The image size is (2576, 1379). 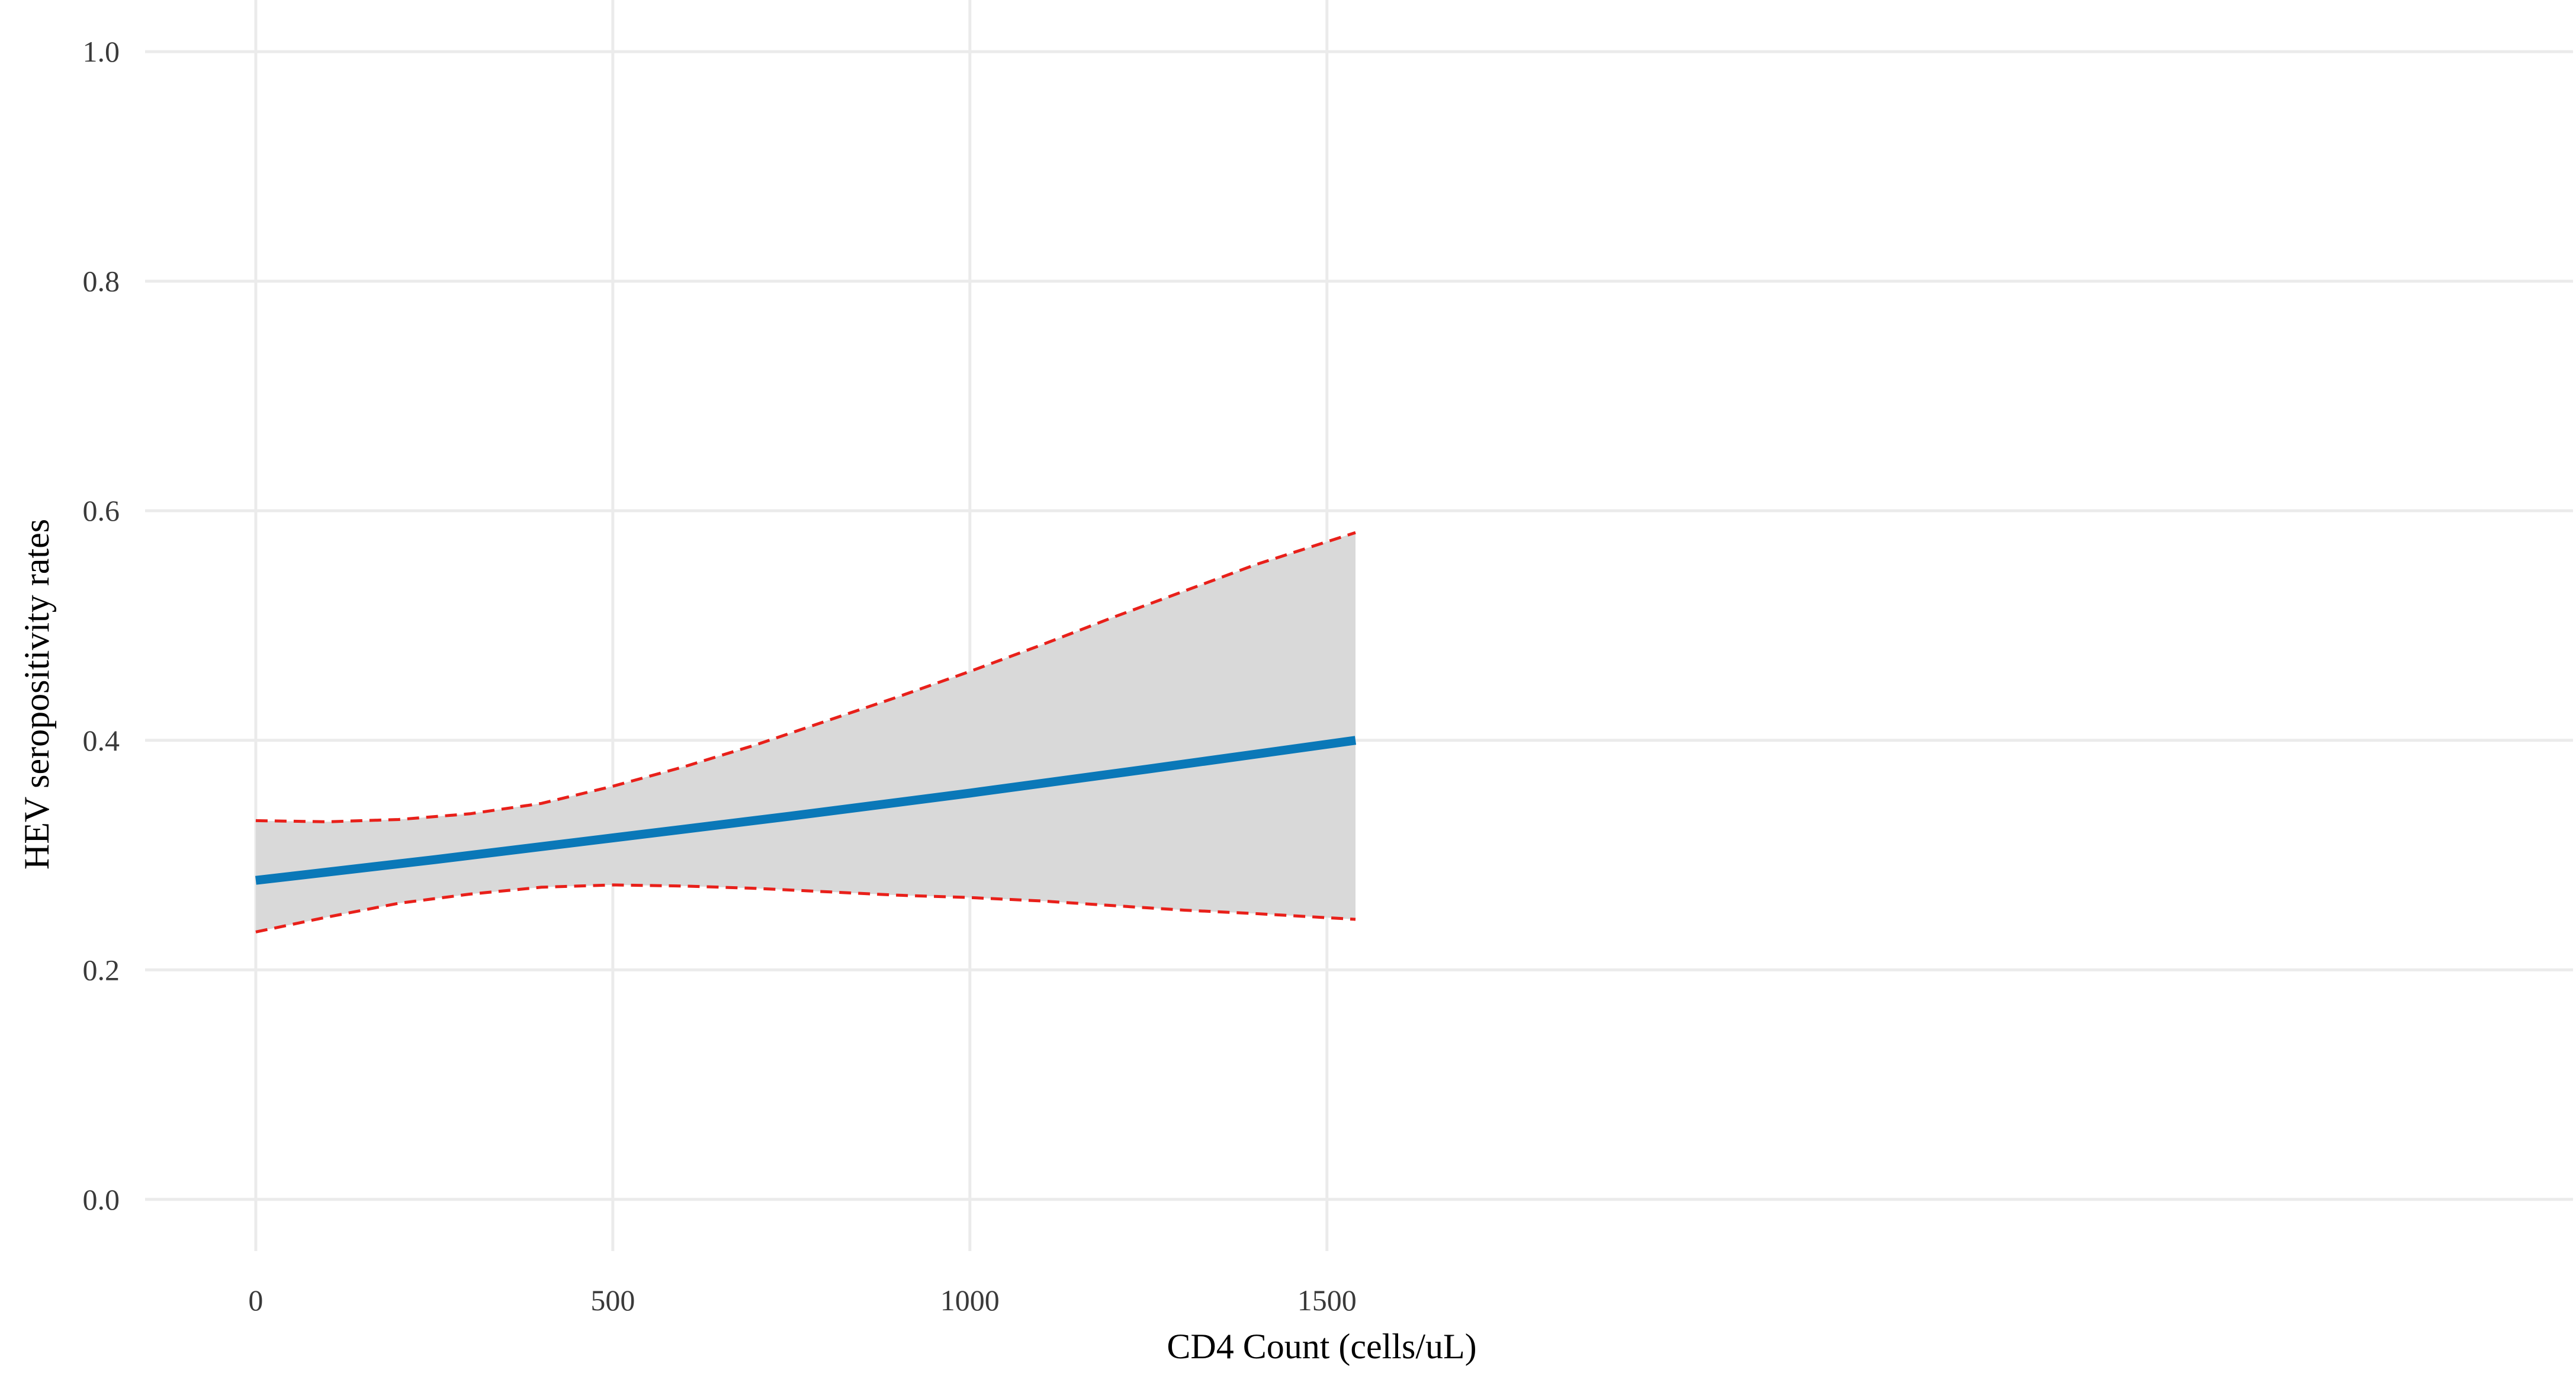 What do you see at coordinates (102, 740) in the screenshot?
I see `y-tick-label: 0.4` at bounding box center [102, 740].